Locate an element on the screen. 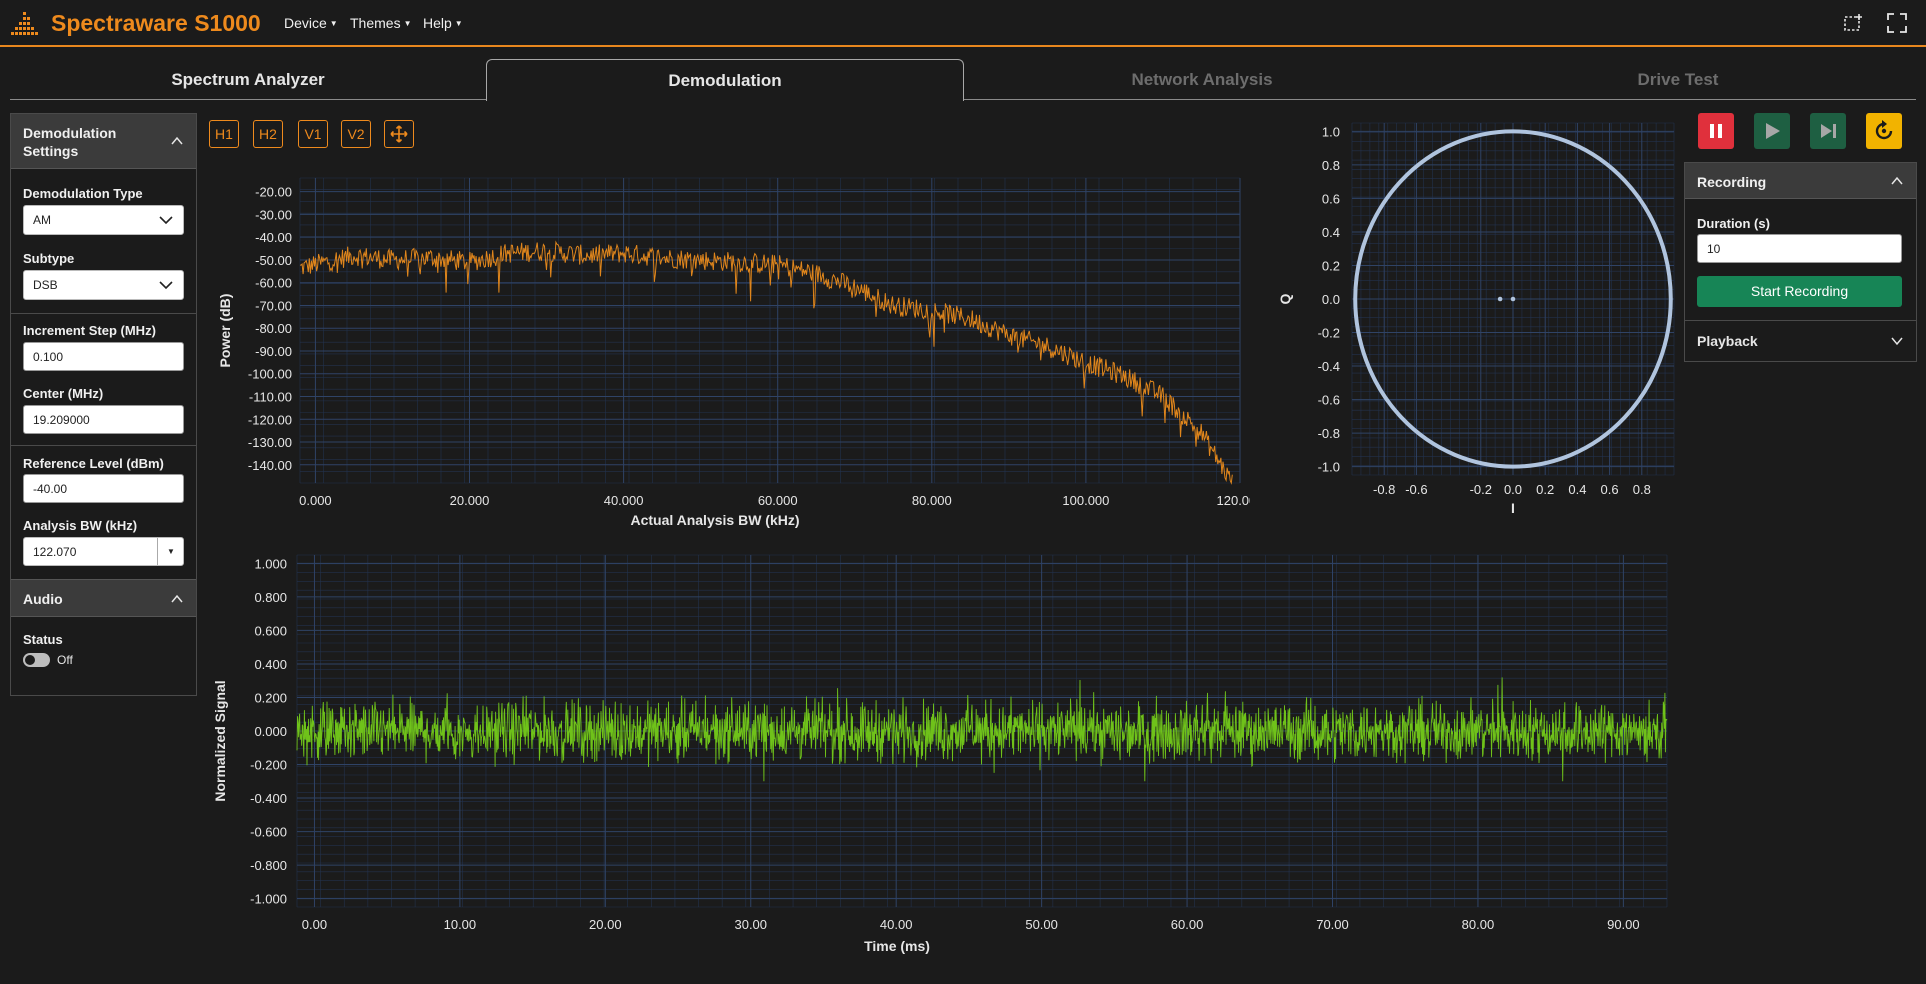 Image resolution: width=1926 pixels, height=984 pixels. demod-type-select: AM is located at coordinates (103, 220).